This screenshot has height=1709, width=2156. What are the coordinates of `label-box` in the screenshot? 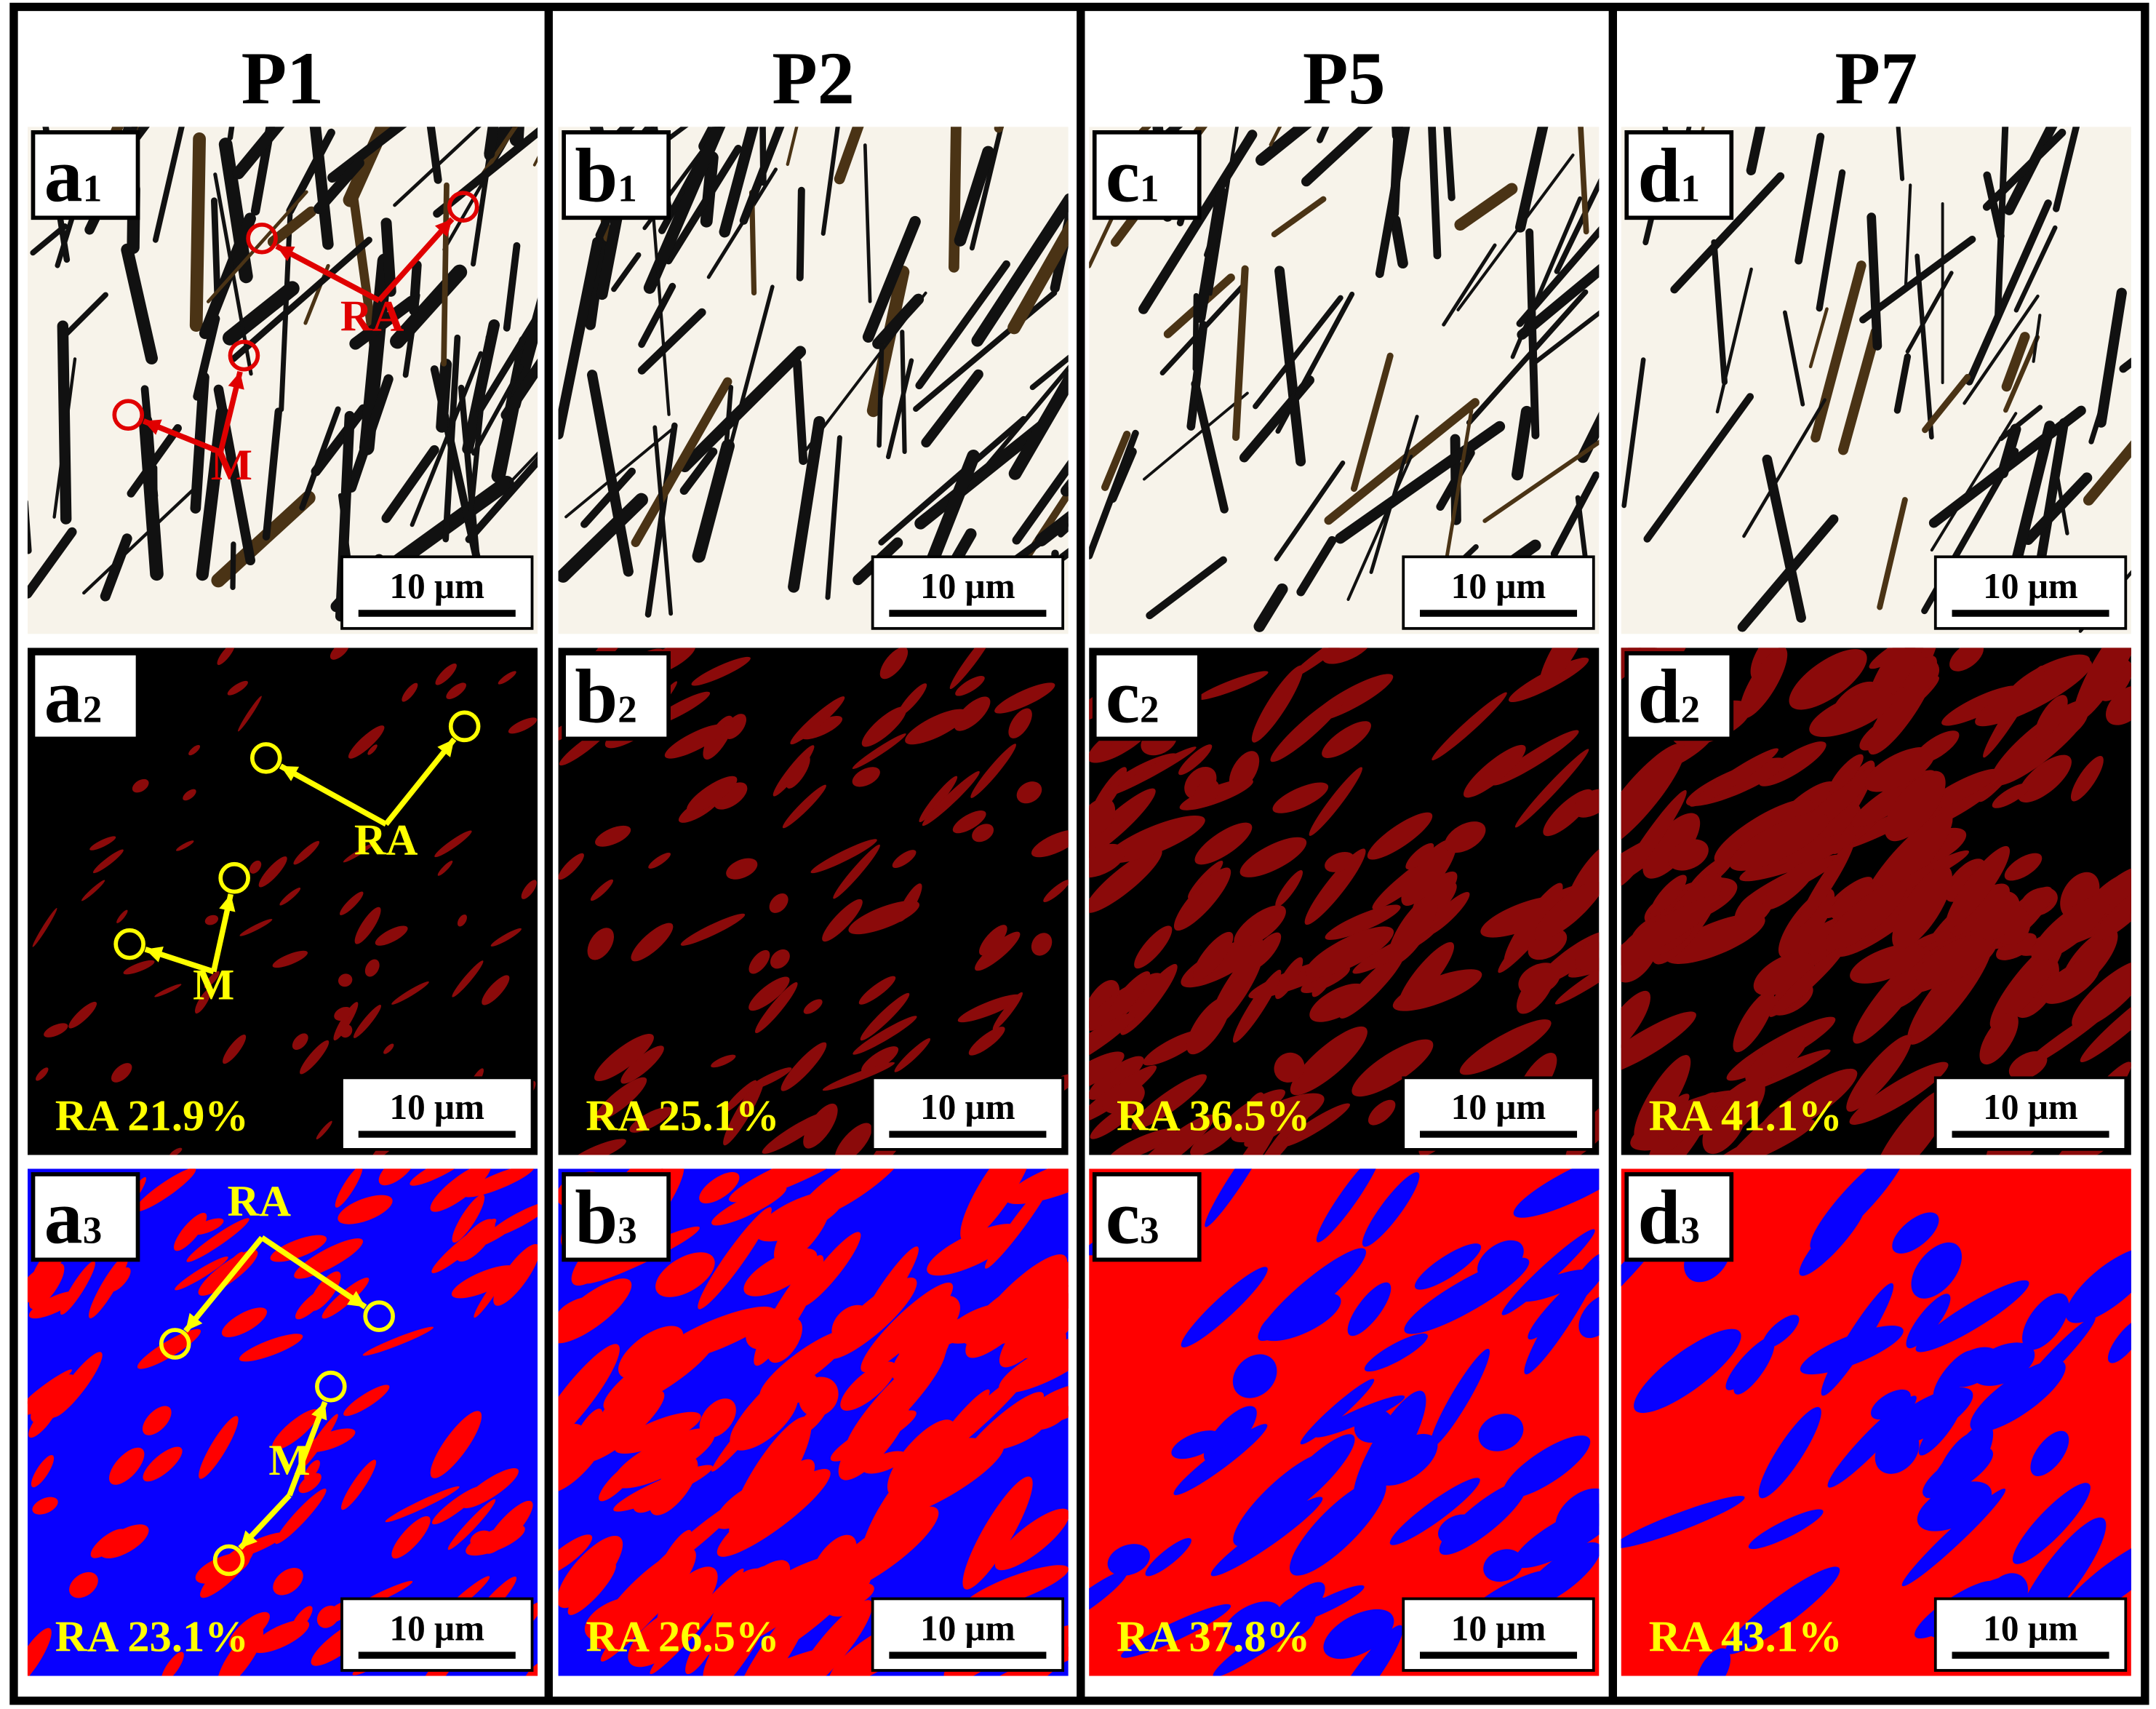 It's located at (1679, 696).